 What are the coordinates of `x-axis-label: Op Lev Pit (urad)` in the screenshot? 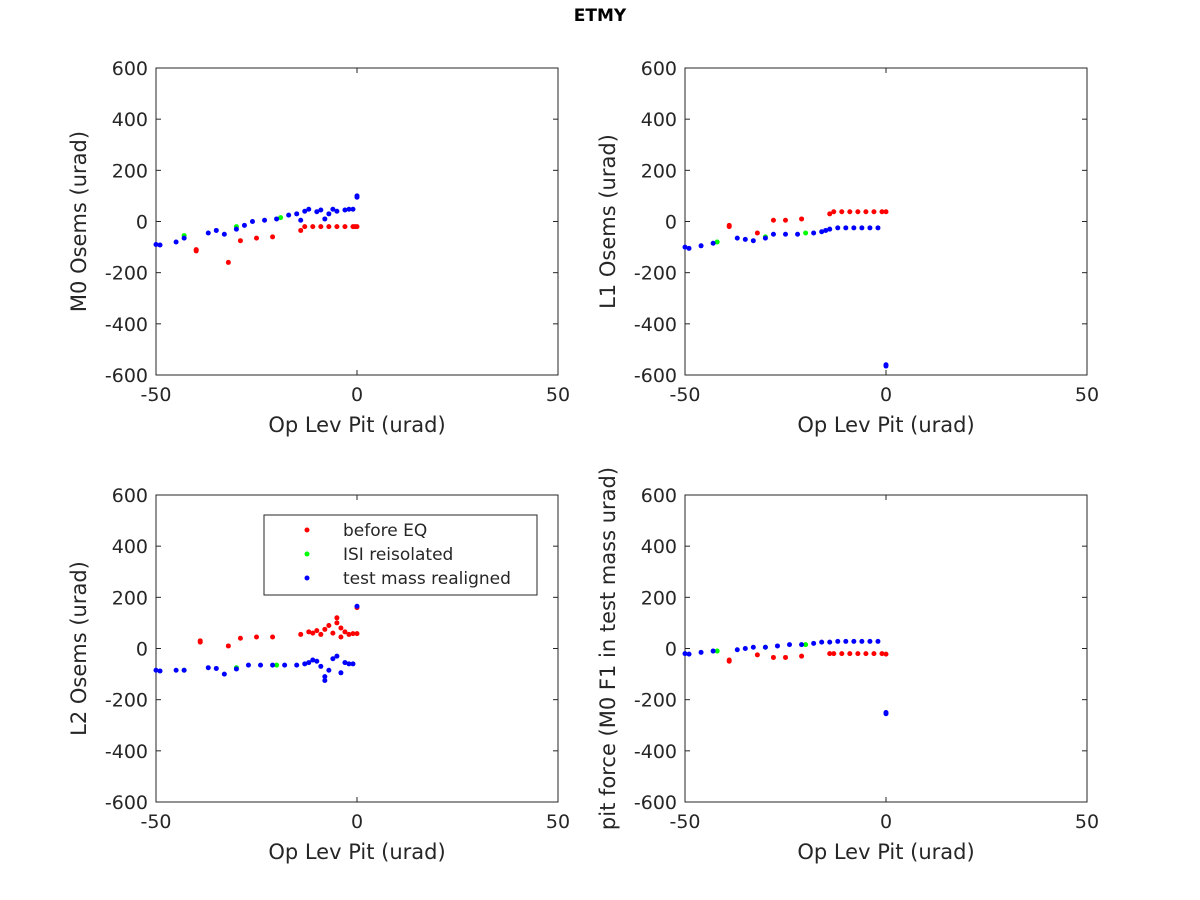 It's located at (885, 425).